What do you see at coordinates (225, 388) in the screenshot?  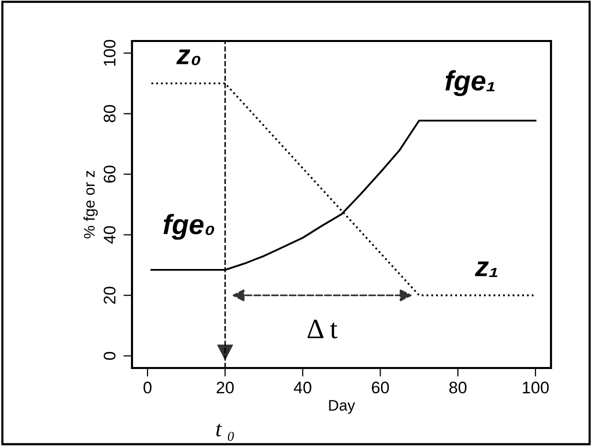 I see `x-tick-label: 20` at bounding box center [225, 388].